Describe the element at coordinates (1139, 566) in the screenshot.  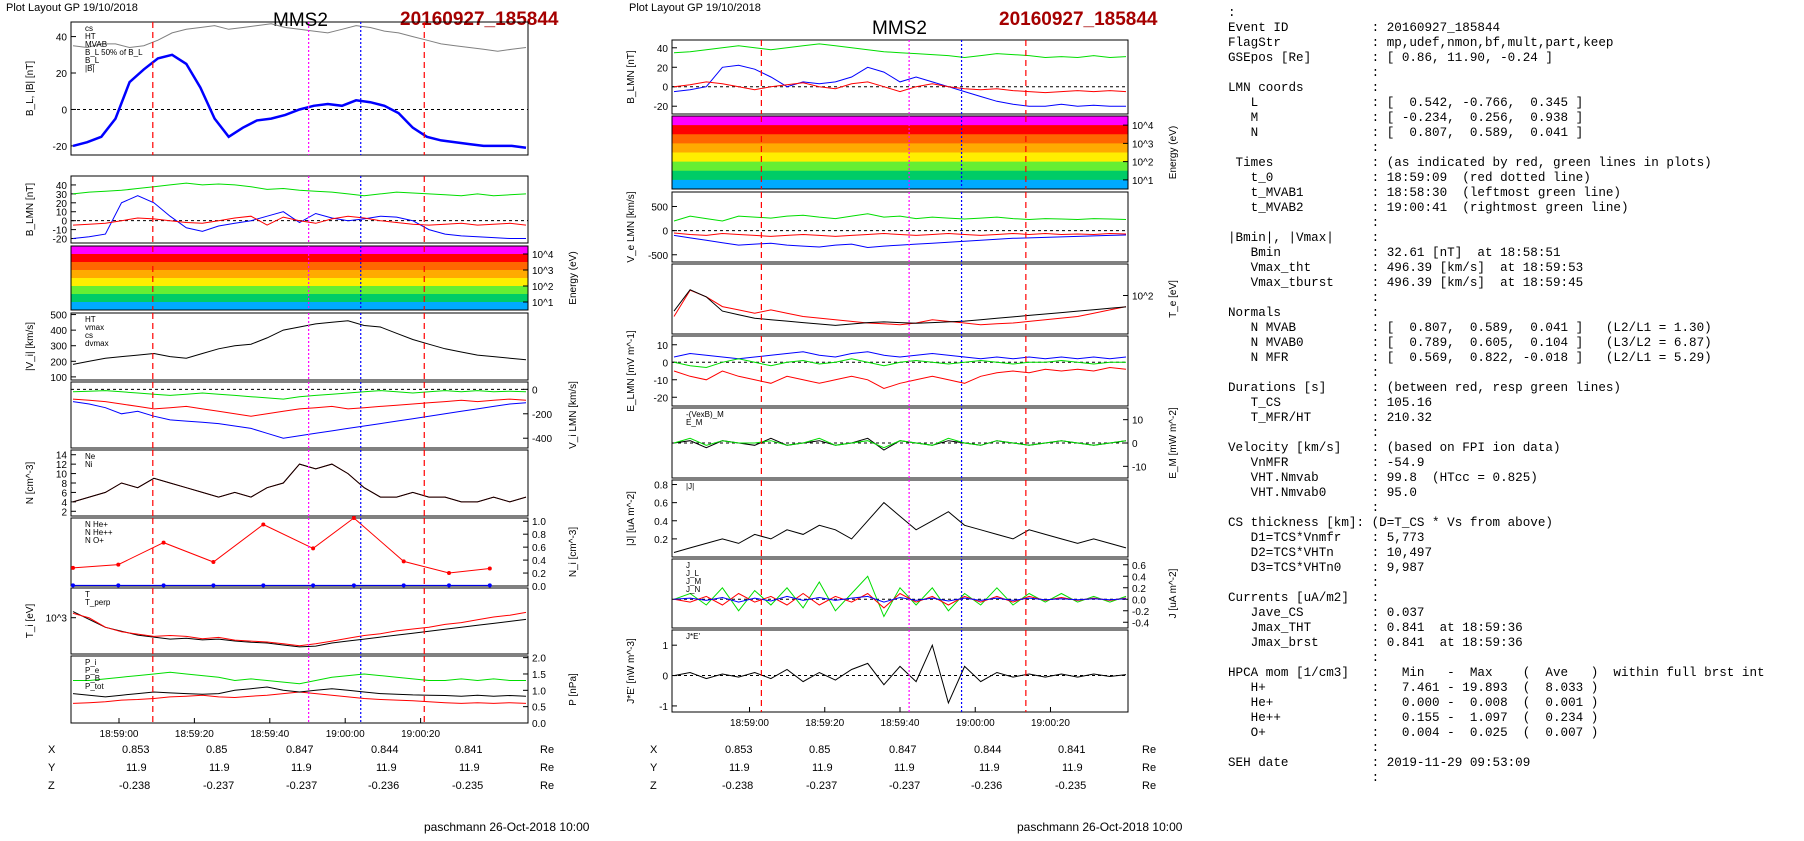
I see `y-tick-label: 0.6` at that location.